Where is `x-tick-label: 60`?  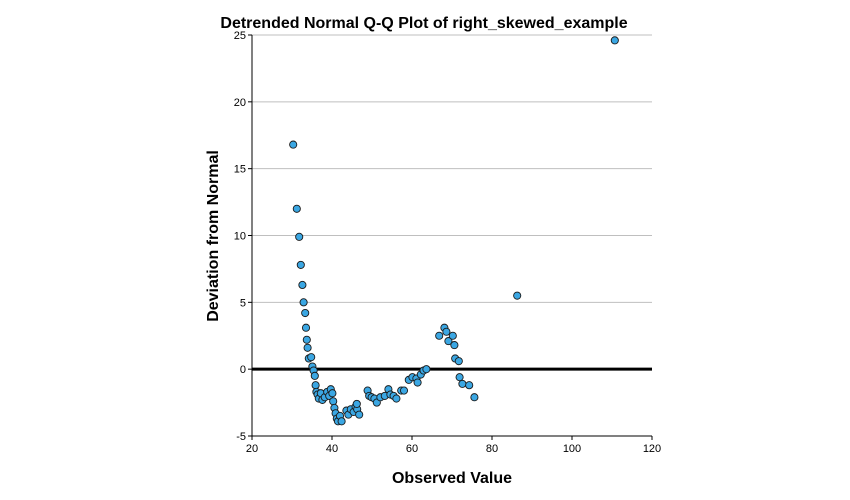 x-tick-label: 60 is located at coordinates (412, 449).